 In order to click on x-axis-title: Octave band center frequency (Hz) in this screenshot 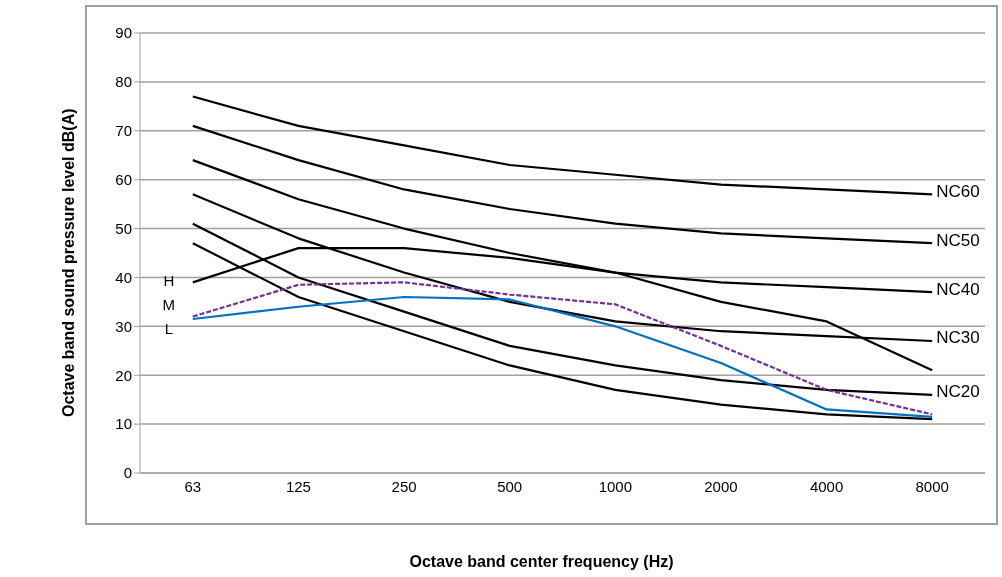, I will do `click(541, 562)`.